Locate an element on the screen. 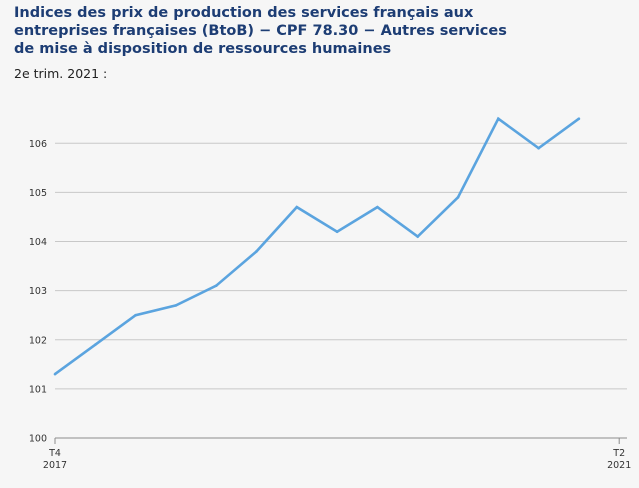  y-tick-label: 100 is located at coordinates (38, 439).